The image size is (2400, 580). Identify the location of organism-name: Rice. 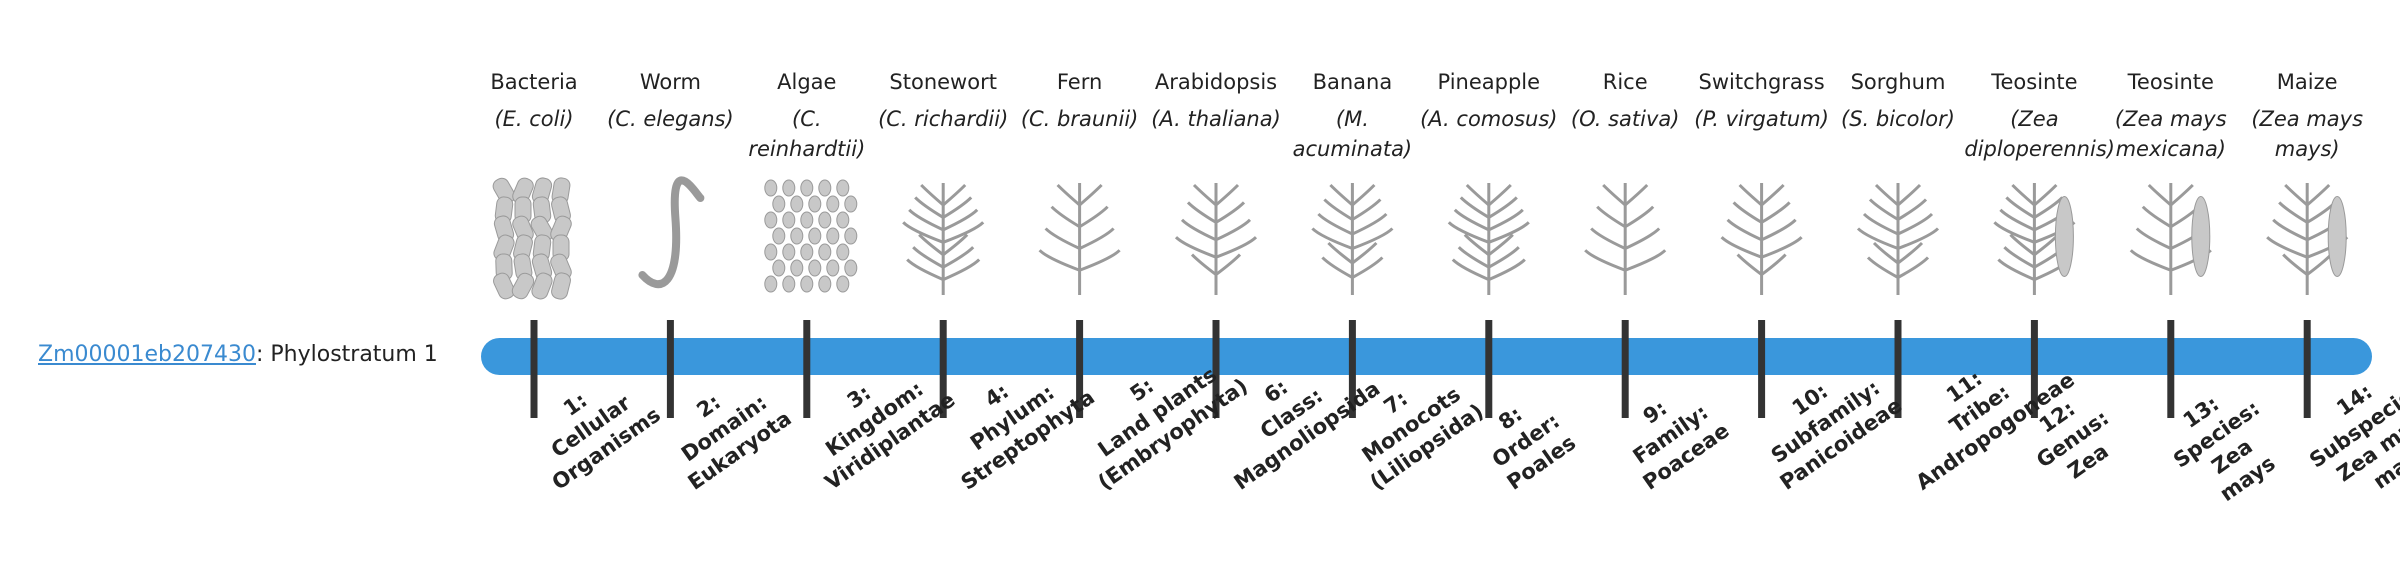
(1625, 82).